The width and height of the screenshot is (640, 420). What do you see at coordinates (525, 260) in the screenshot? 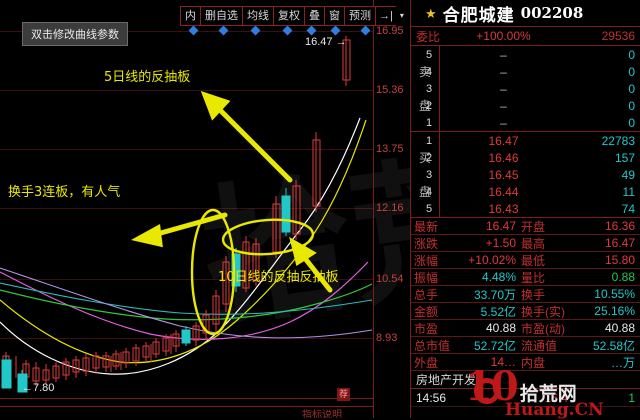
I see `stat-row-pct: 涨幅 +10.02% 最低 15.80` at bounding box center [525, 260].